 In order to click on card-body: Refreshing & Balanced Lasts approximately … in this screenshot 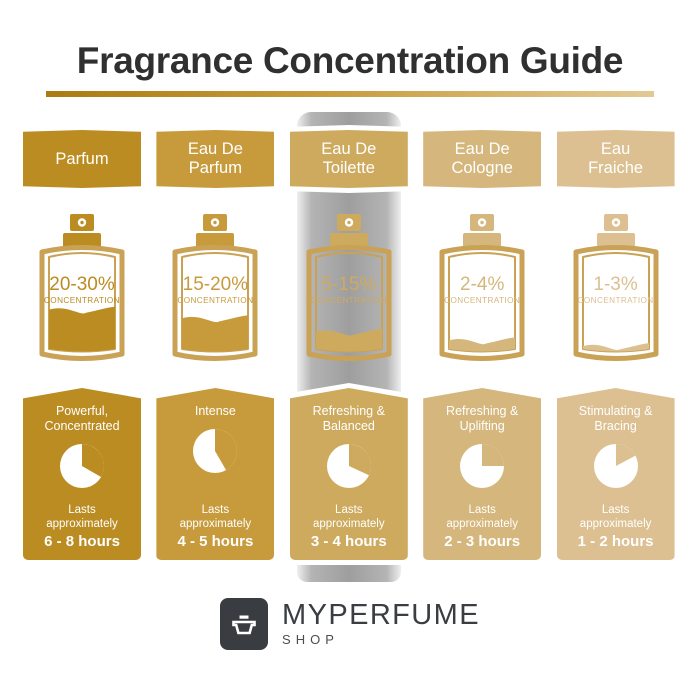, I will do `click(348, 474)`.